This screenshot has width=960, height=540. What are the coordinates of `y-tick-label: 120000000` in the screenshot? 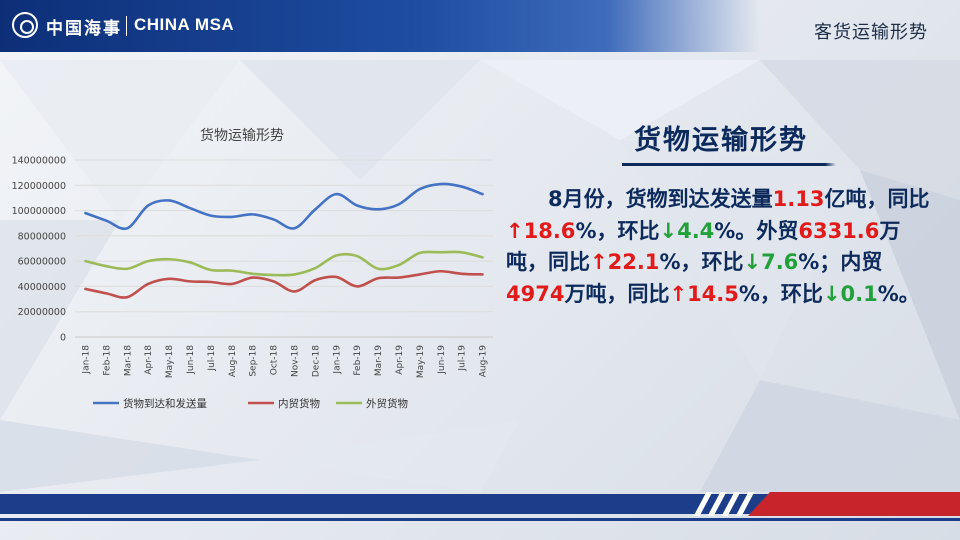 It's located at (39, 186).